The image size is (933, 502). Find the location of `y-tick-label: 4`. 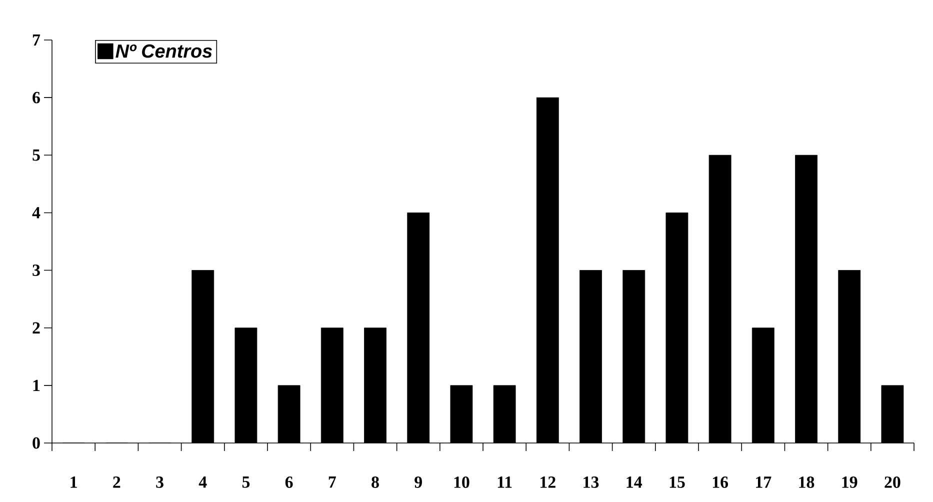

y-tick-label: 4 is located at coordinates (36, 212).